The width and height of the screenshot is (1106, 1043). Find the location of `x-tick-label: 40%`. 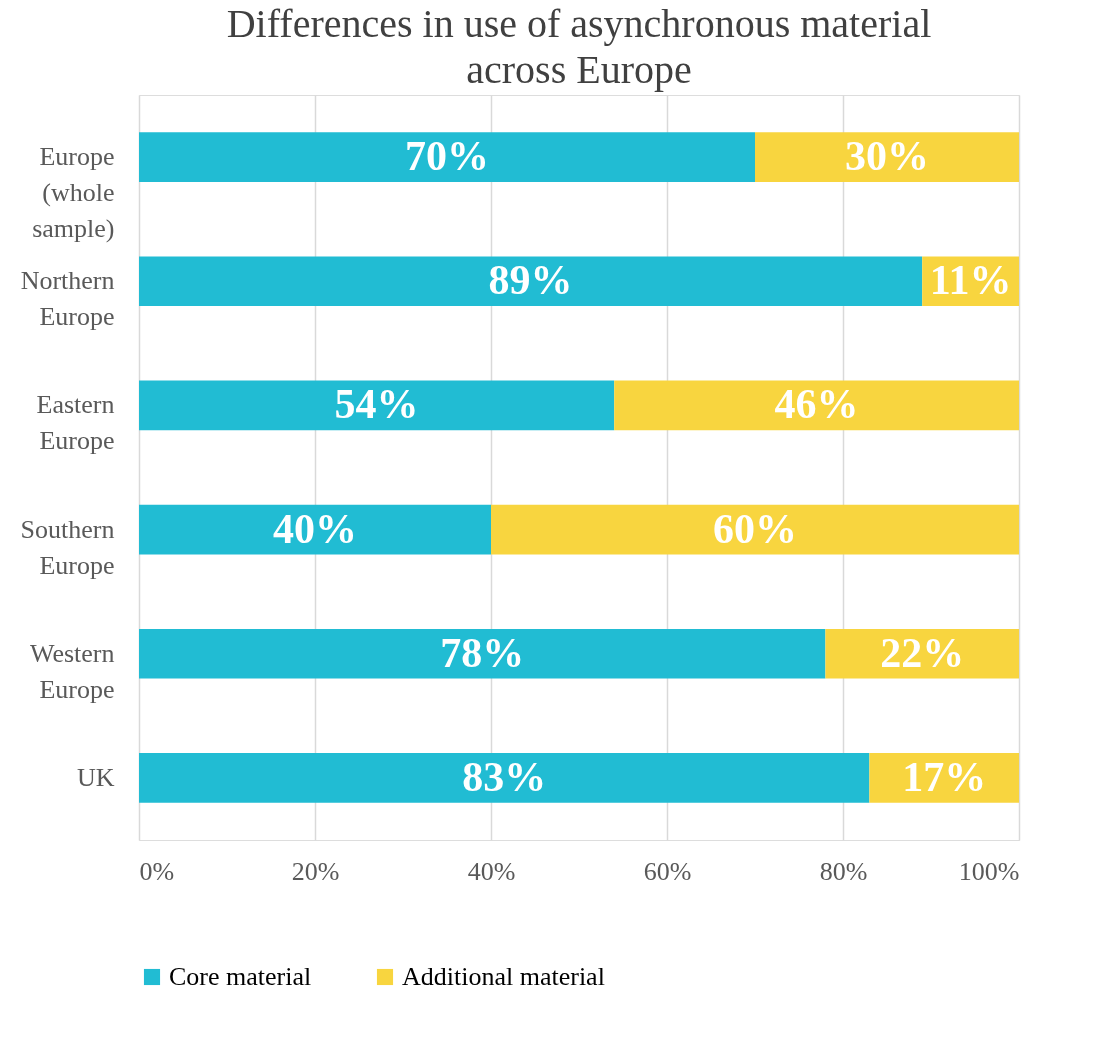

x-tick-label: 40% is located at coordinates (491, 871).